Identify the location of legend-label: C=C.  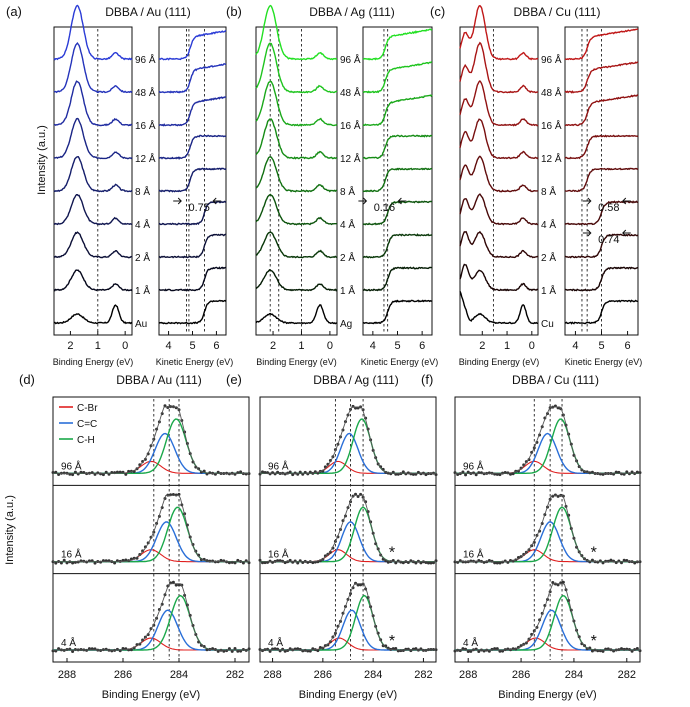
(87, 424).